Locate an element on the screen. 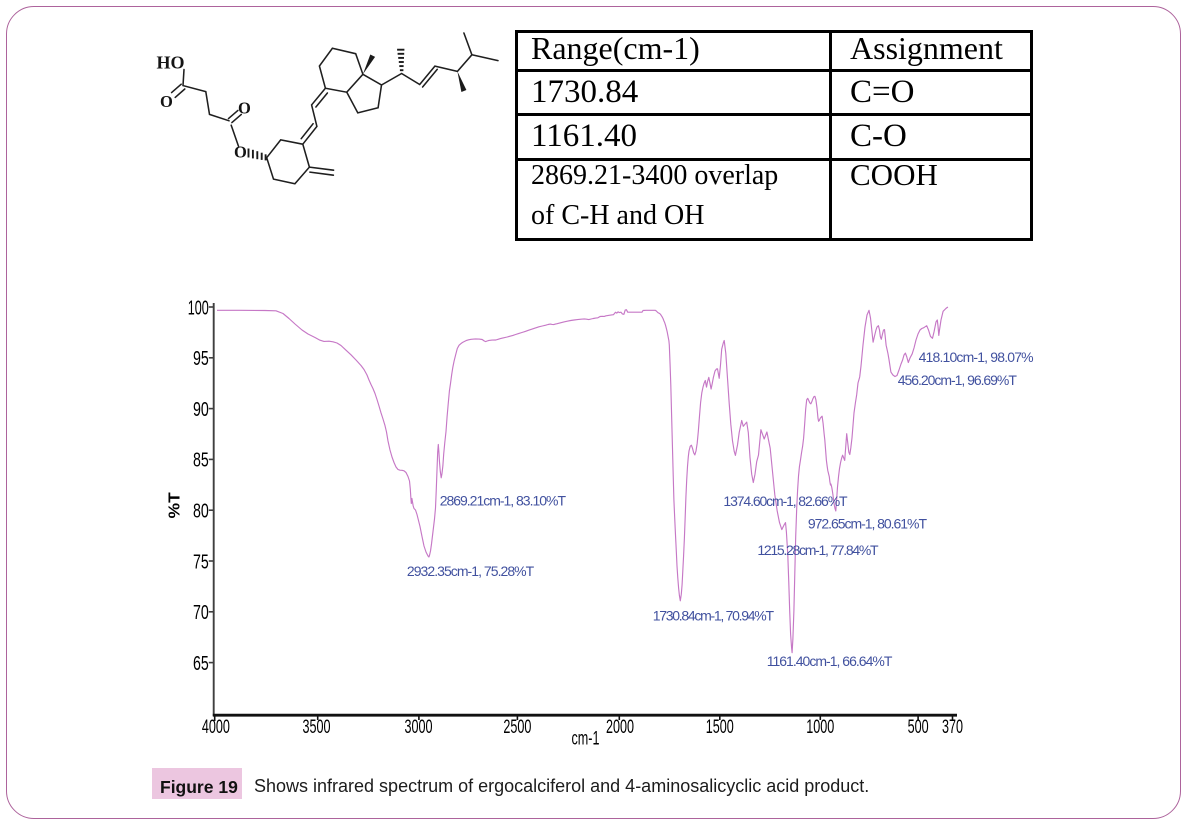 The width and height of the screenshot is (1191, 828). svg-text: 95 is located at coordinates (201, 359).